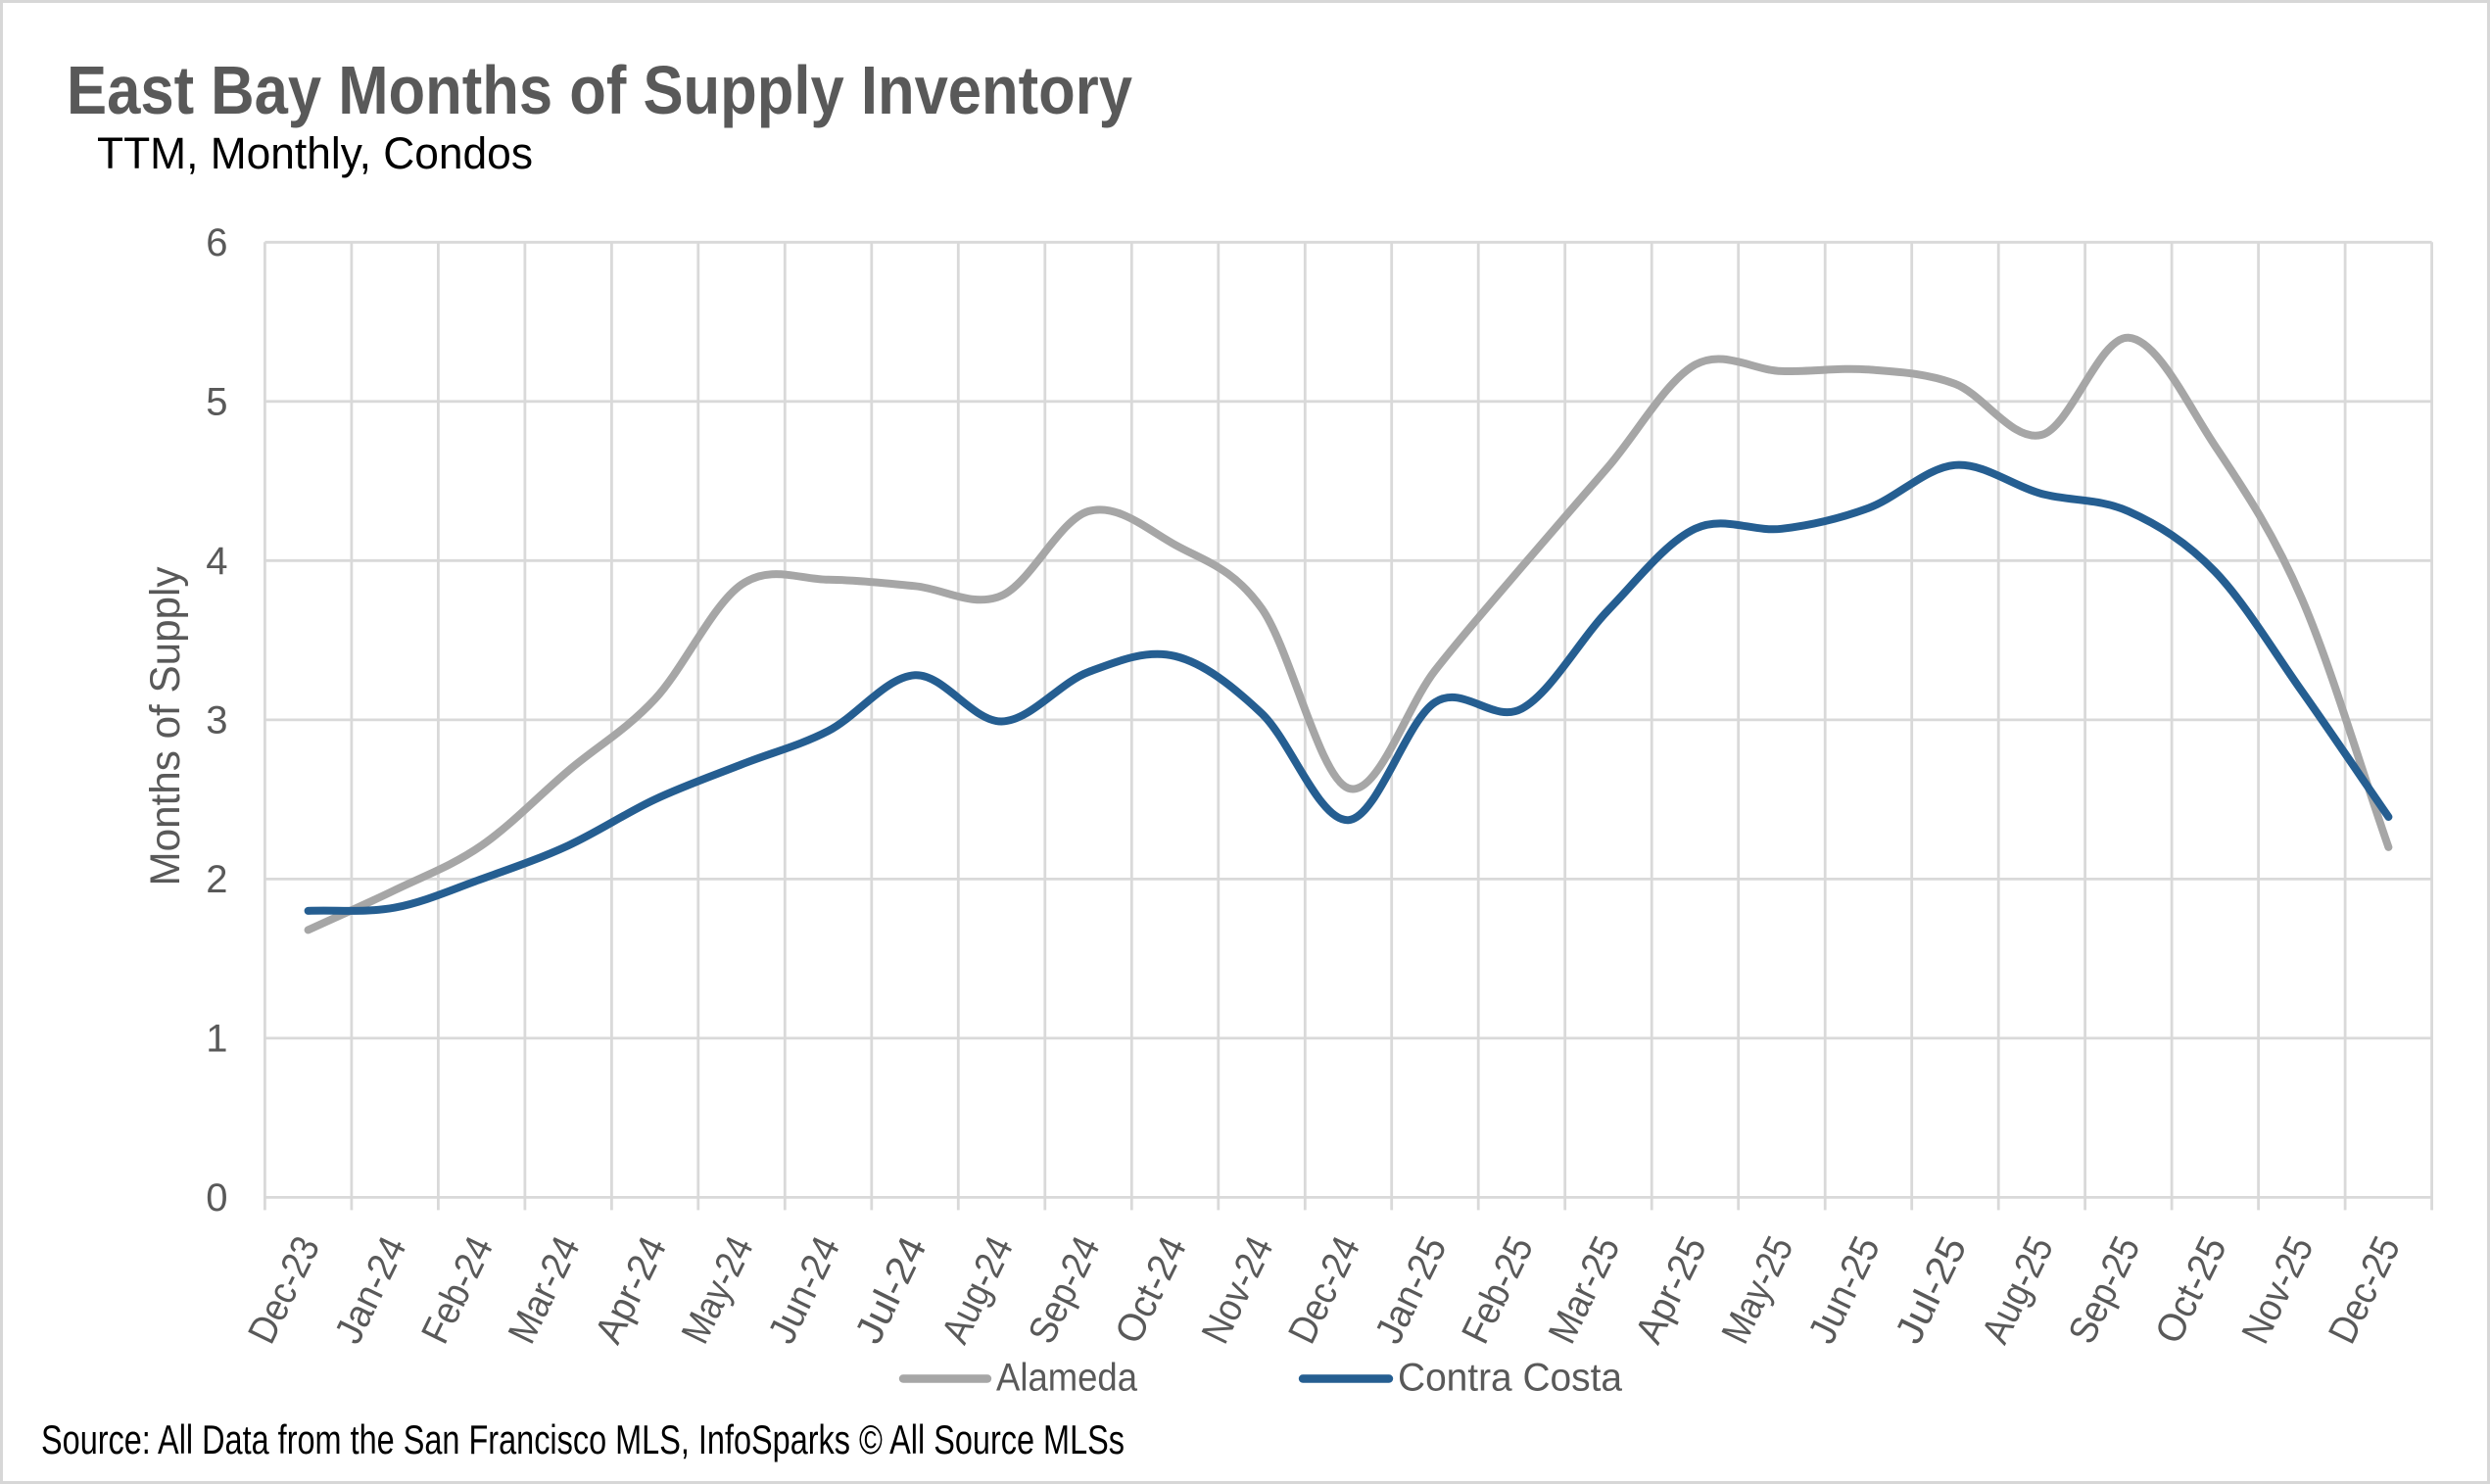 The height and width of the screenshot is (1484, 2490). I want to click on svg-text: 5, so click(216, 401).